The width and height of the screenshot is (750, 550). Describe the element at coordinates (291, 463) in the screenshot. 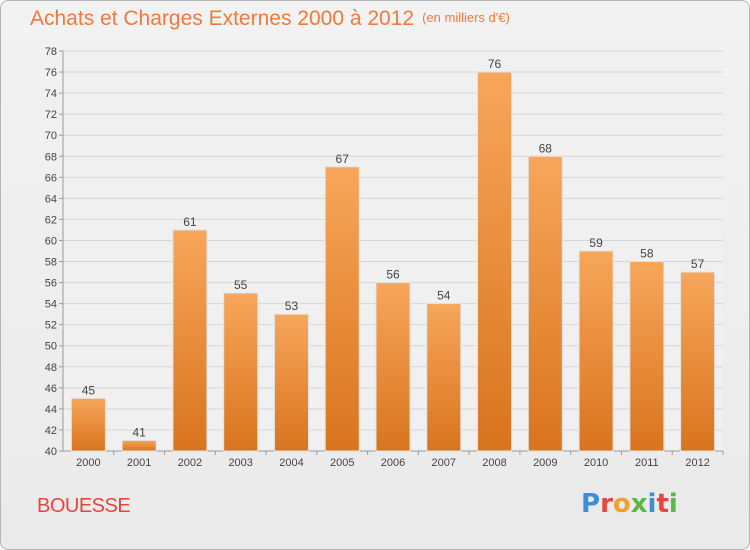

I see `x-tick-label: 2004` at that location.